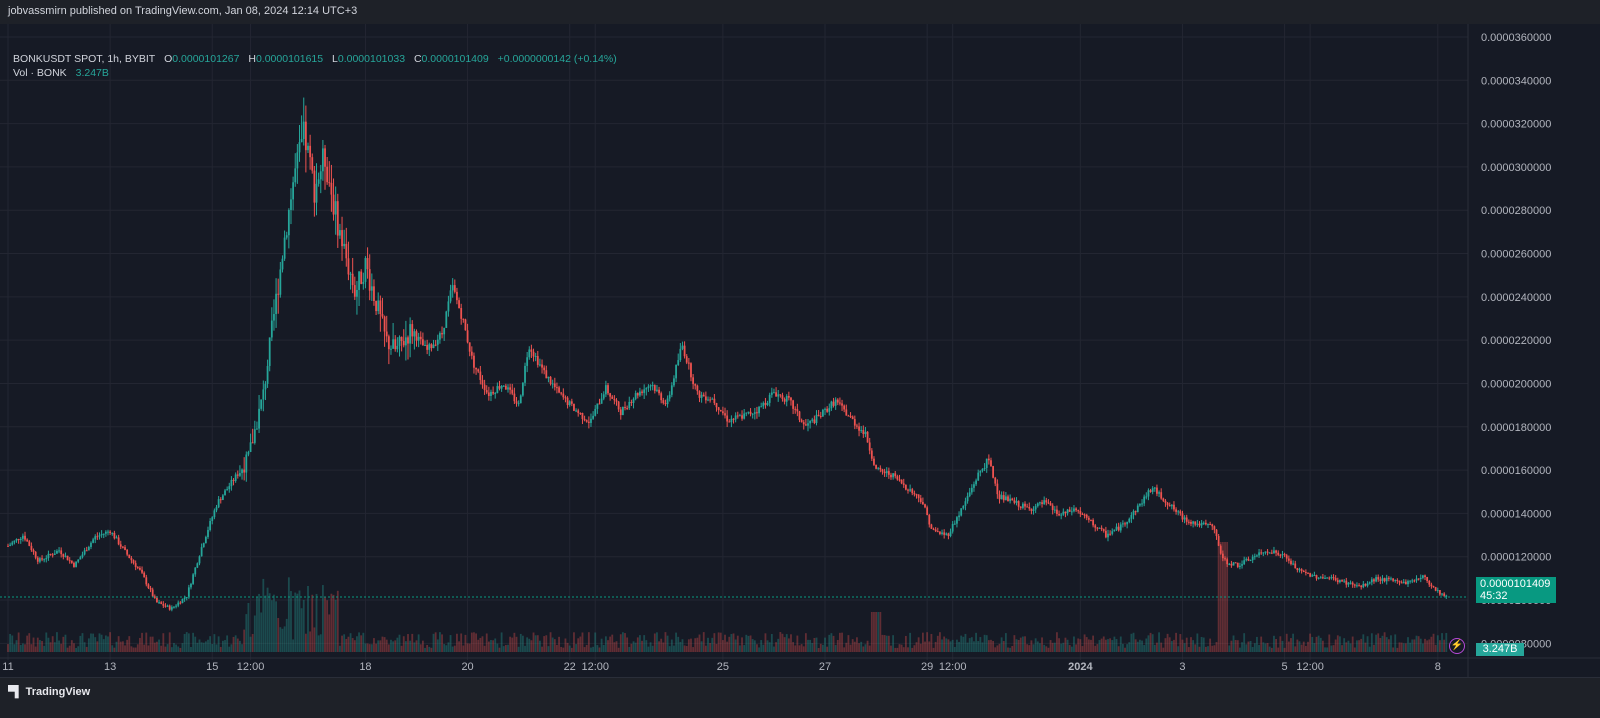  I want to click on price-axis-label: 0.0000160000, so click(1516, 471).